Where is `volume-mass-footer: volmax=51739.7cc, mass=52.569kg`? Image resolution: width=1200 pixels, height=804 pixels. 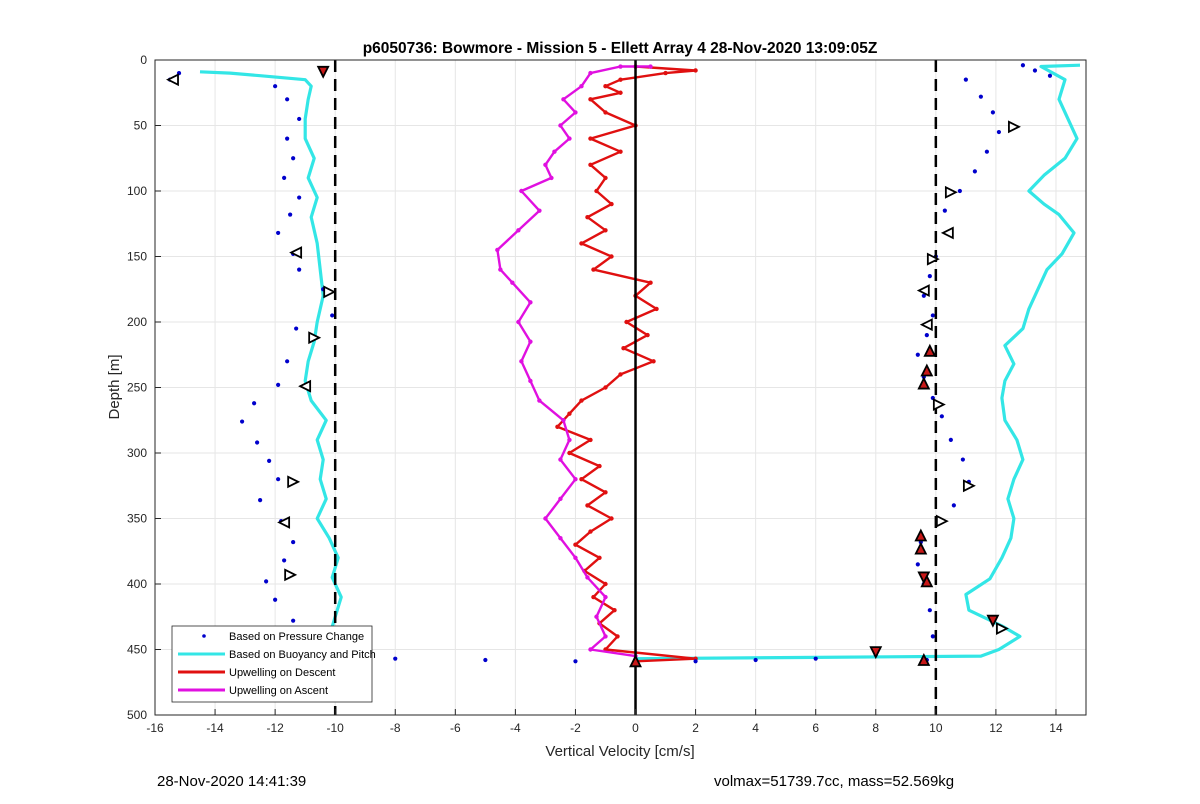 volume-mass-footer: volmax=51739.7cc, mass=52.569kg is located at coordinates (834, 781).